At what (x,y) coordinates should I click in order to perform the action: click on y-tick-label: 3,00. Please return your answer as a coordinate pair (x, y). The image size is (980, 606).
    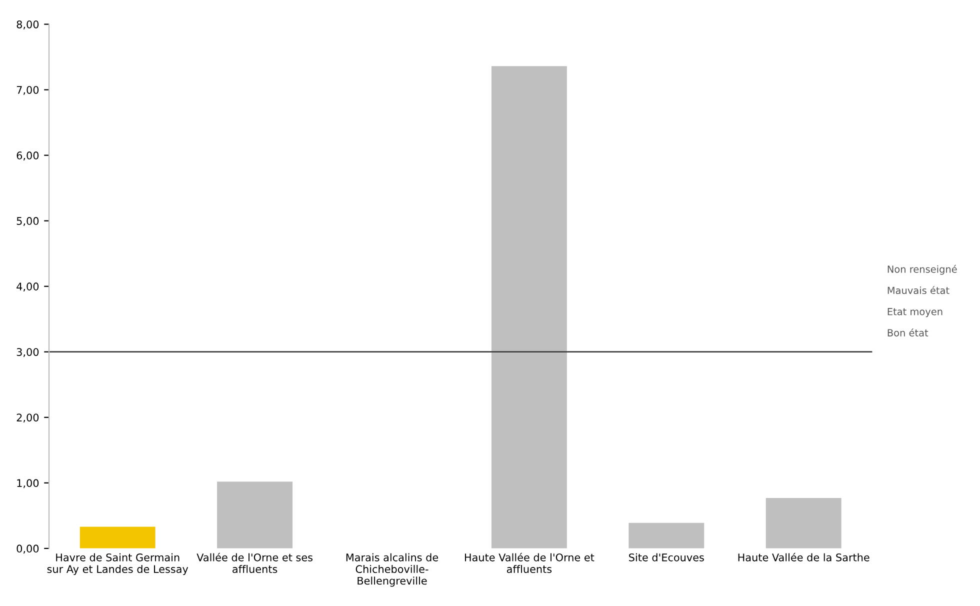
    Looking at the image, I should click on (27, 353).